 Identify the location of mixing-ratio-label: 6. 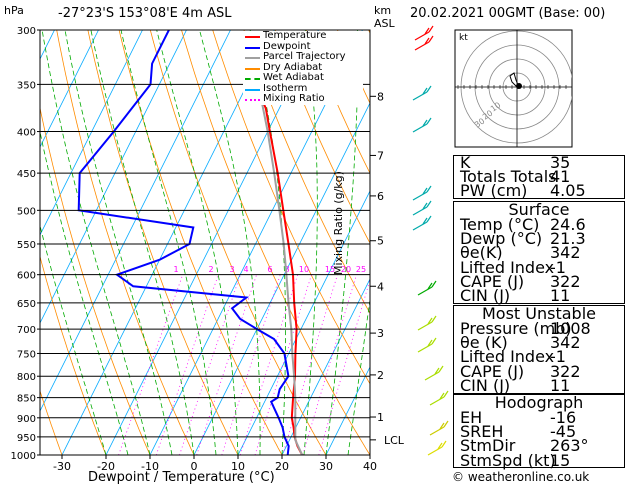
(269, 269).